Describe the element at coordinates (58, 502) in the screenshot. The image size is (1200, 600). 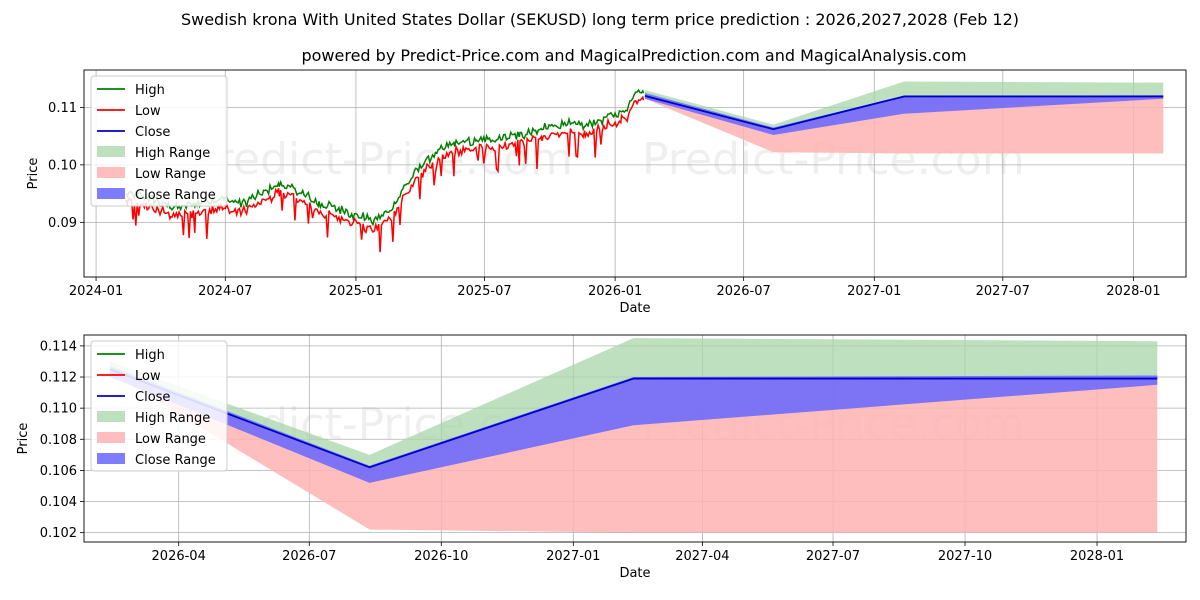
I see `y-tick-label: 0.104` at that location.